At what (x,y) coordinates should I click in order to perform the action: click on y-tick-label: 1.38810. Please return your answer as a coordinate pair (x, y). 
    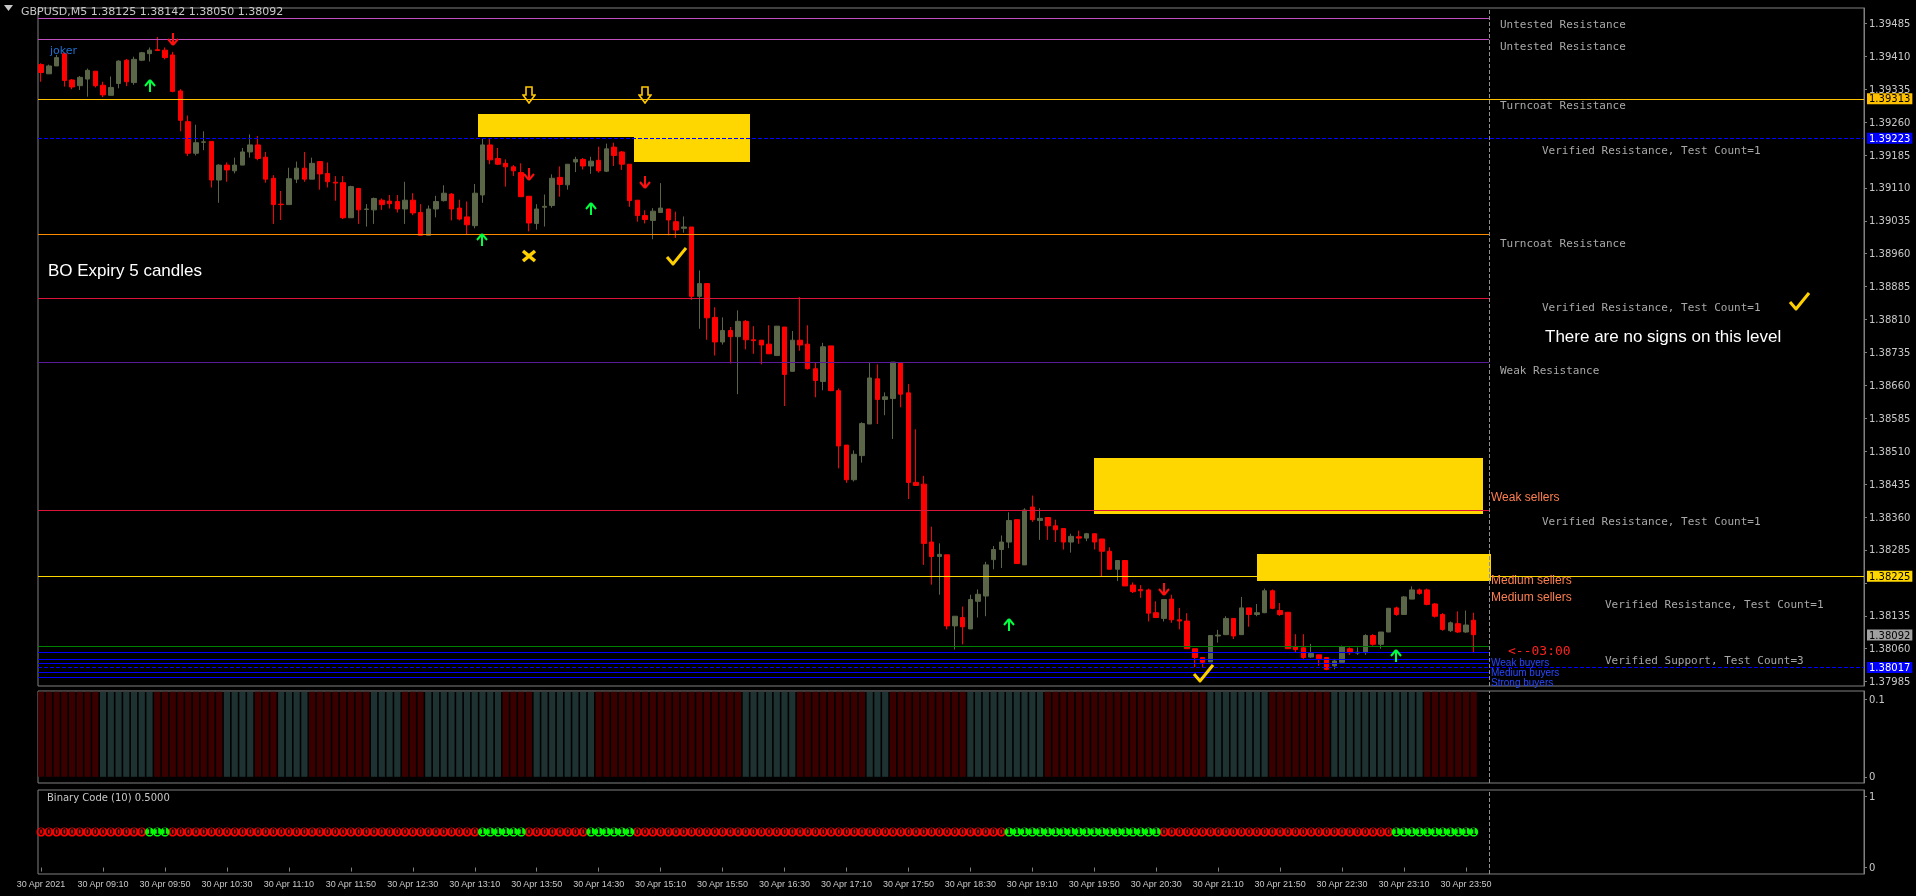
    Looking at the image, I should click on (1890, 320).